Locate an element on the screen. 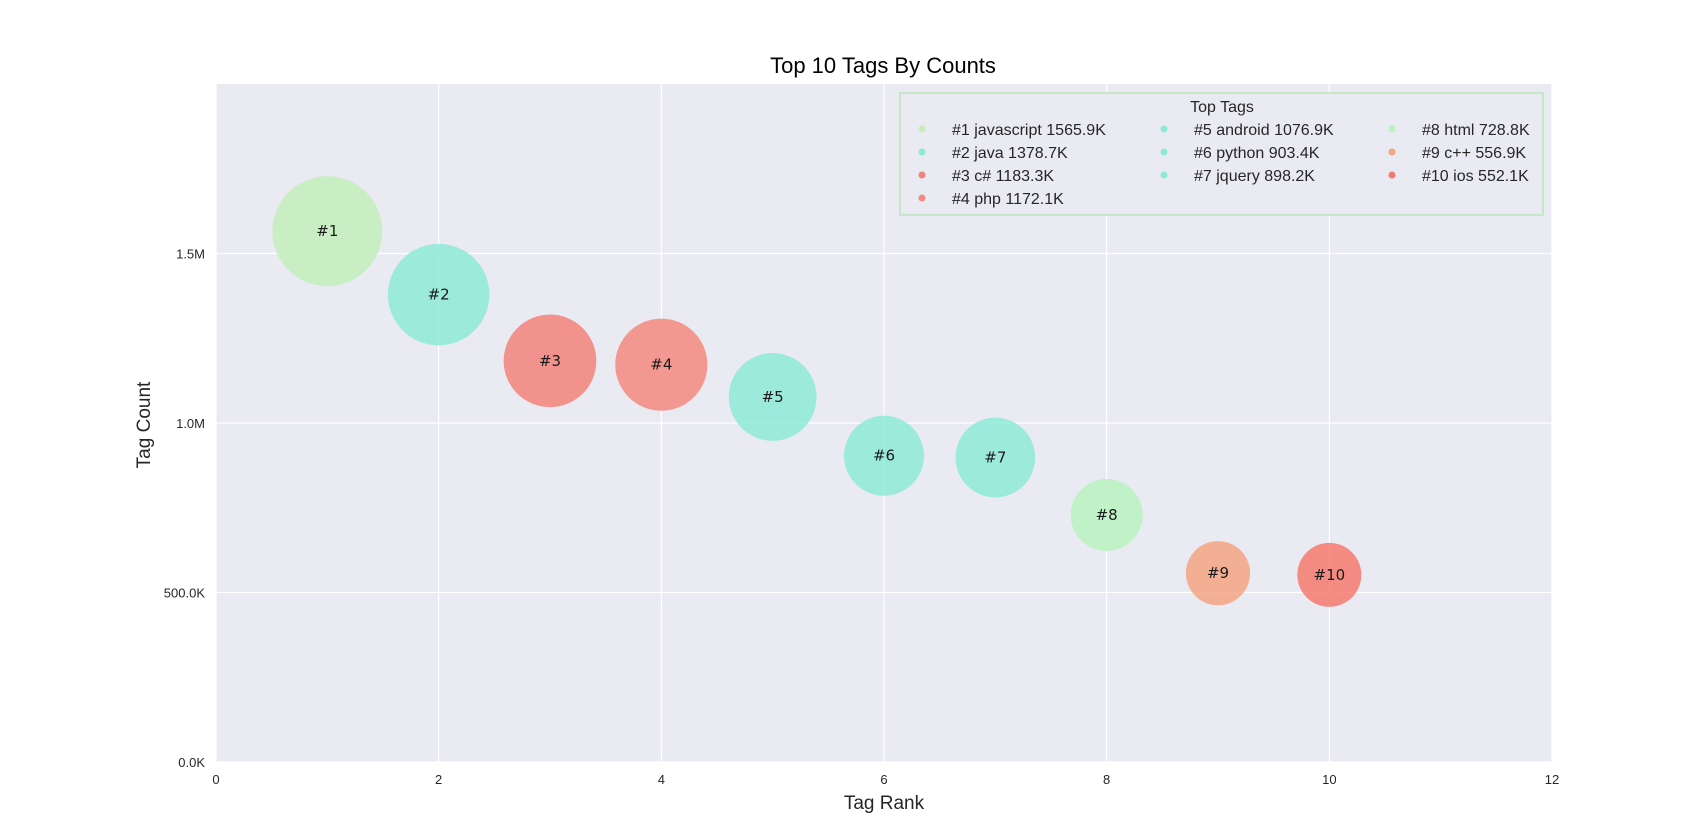 This screenshot has height=840, width=1707. chart-title: Top 10 Tags By Counts is located at coordinates (883, 65).